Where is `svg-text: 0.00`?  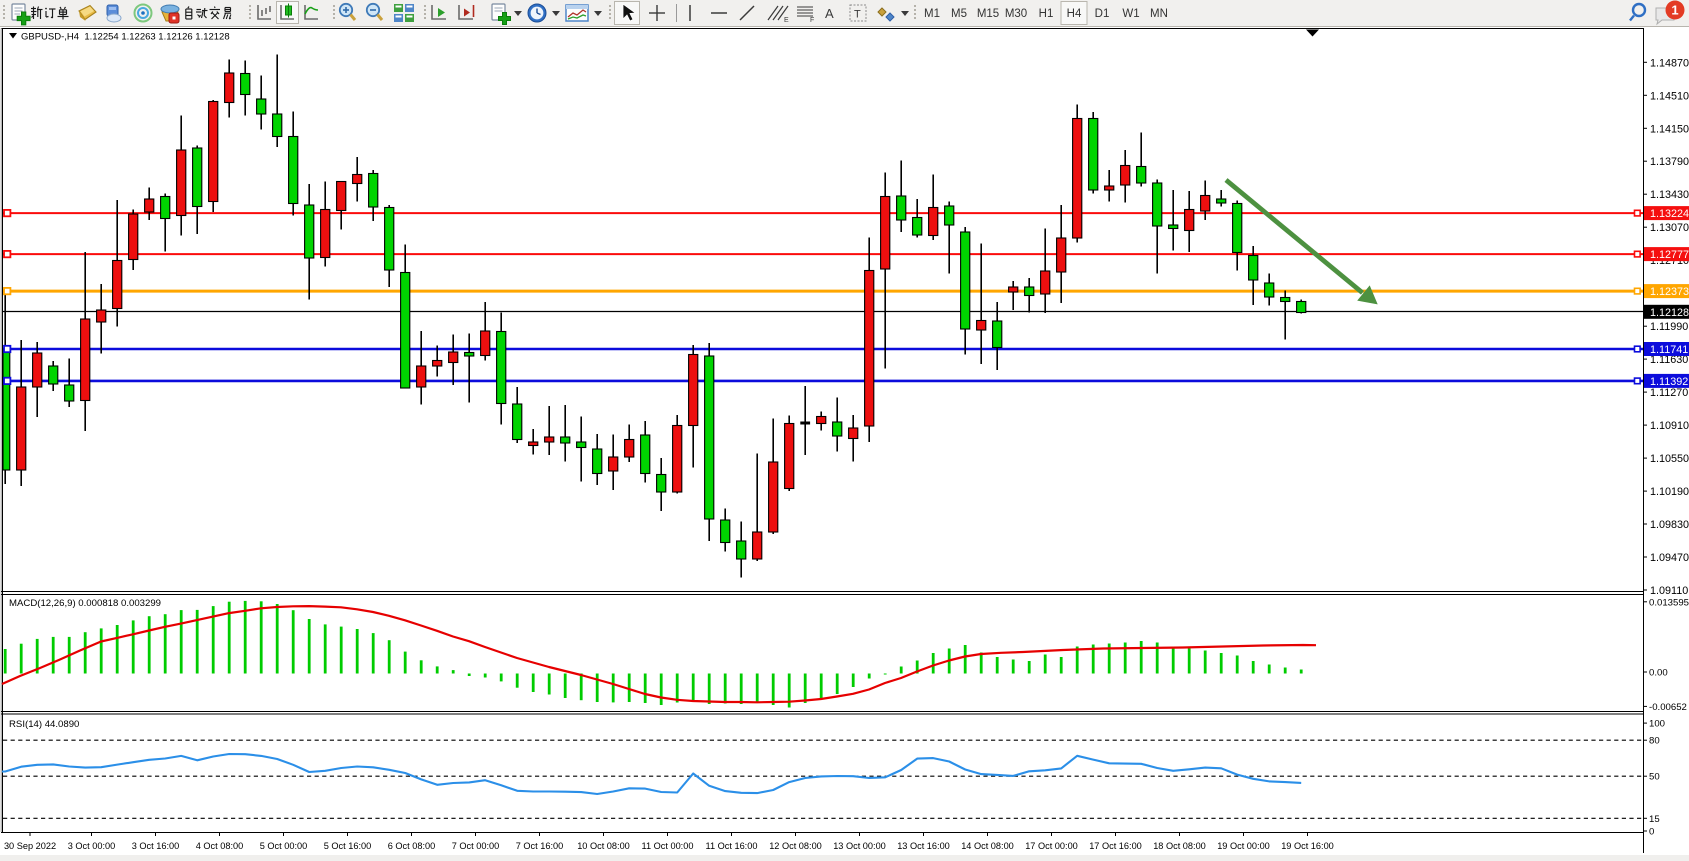
svg-text: 0.00 is located at coordinates (1658, 673).